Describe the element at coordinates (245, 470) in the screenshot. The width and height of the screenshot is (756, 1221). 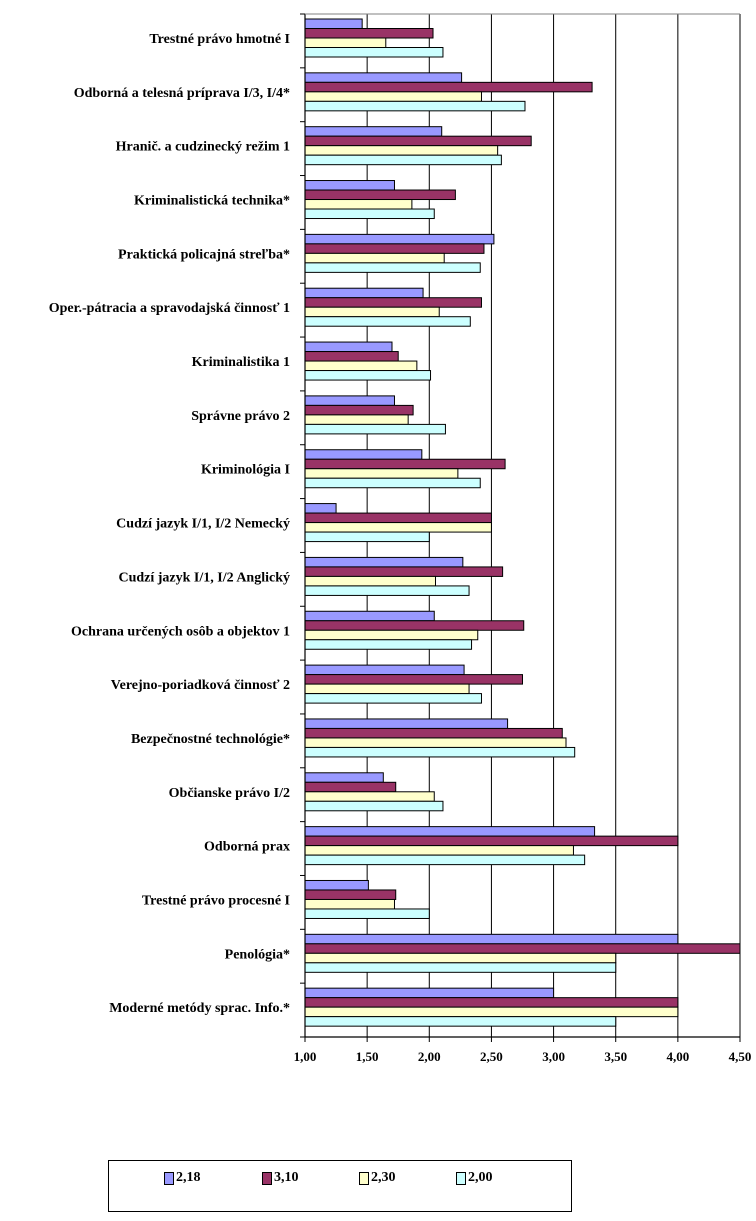
I see `category-label: Kriminológia I` at that location.